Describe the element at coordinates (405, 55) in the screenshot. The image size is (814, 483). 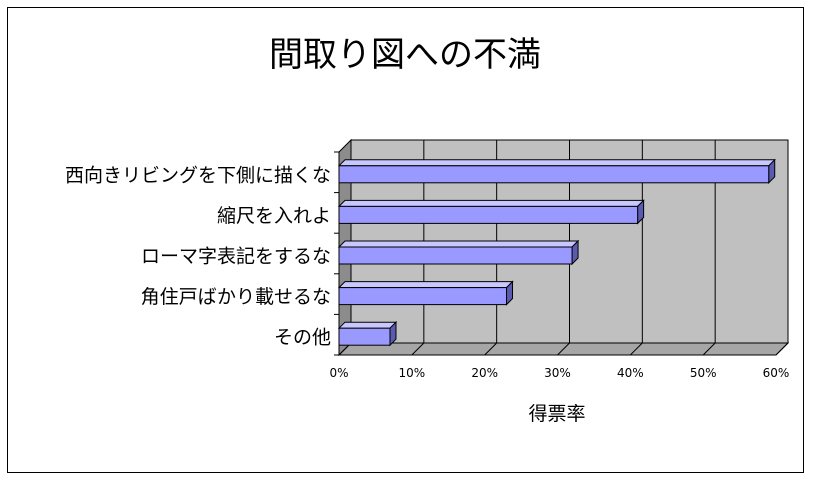
I see `chart-title: 間取り図への不満` at that location.